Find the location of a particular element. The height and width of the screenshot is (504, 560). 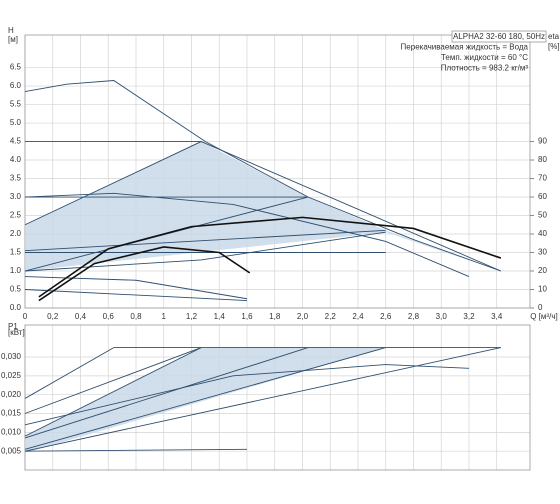

y-tick-label: 6.0 is located at coordinates (16, 85).